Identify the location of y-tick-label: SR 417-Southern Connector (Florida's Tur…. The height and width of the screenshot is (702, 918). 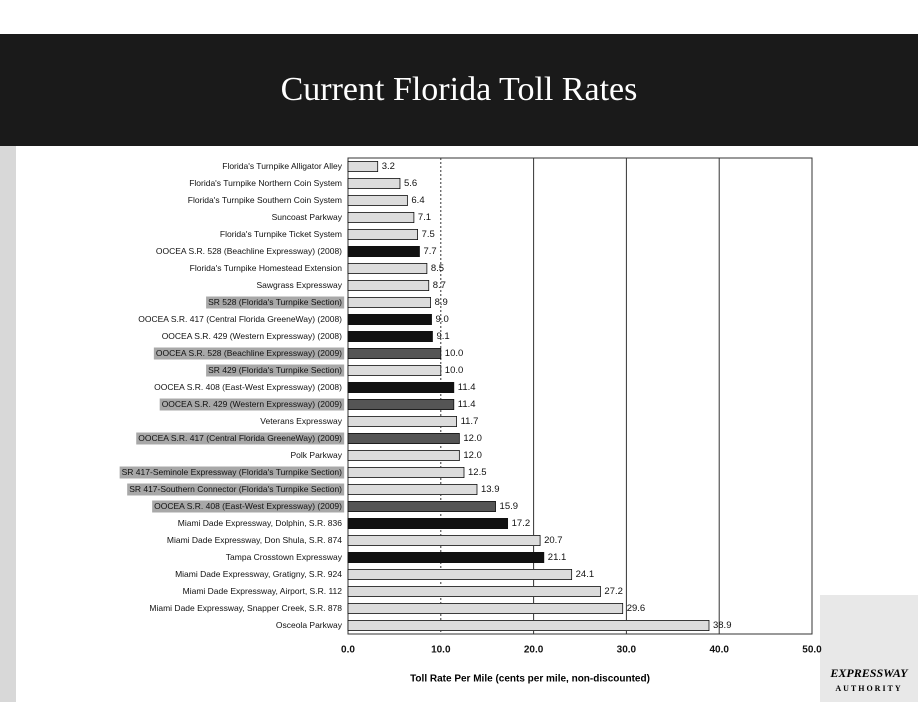
(235, 489).